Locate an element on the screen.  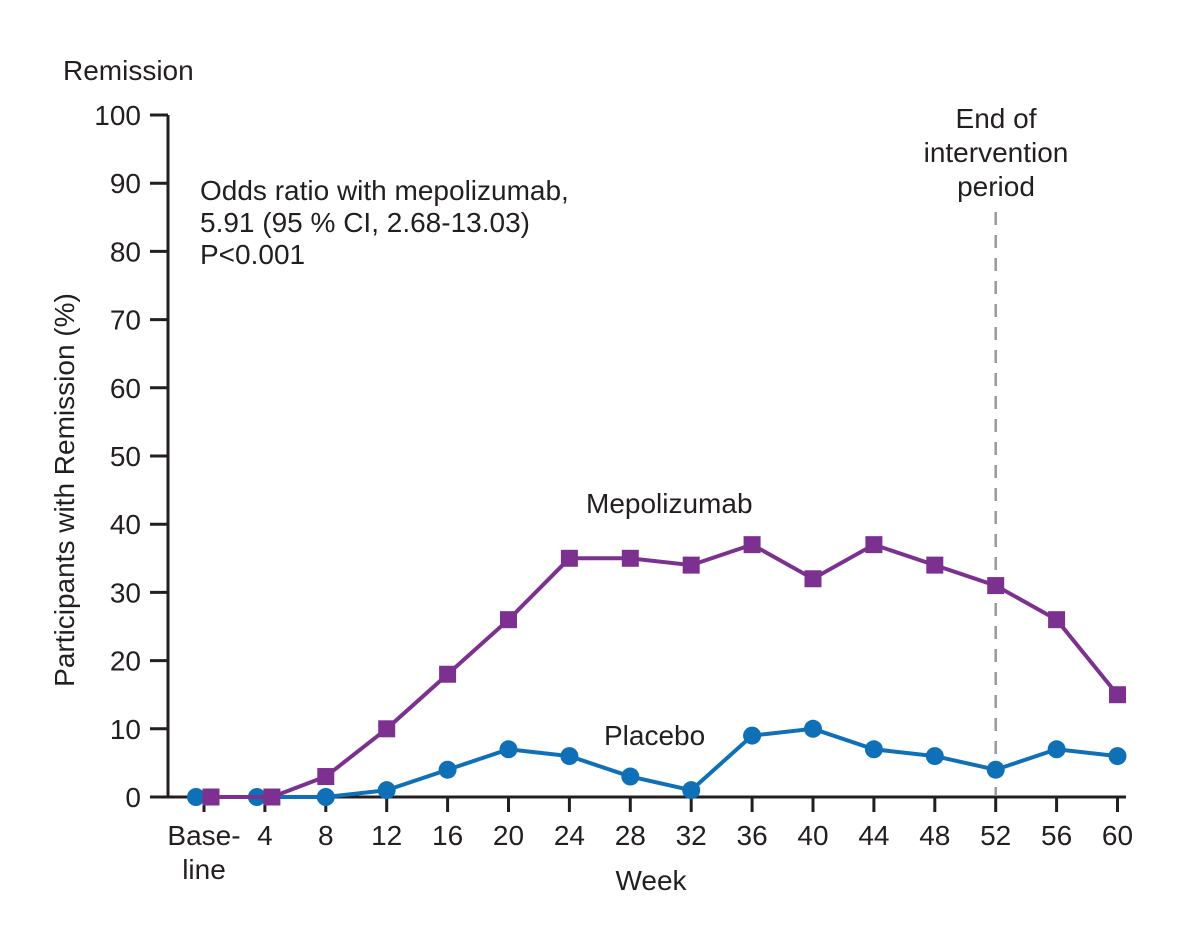
placebo-line is located at coordinates (657, 762).